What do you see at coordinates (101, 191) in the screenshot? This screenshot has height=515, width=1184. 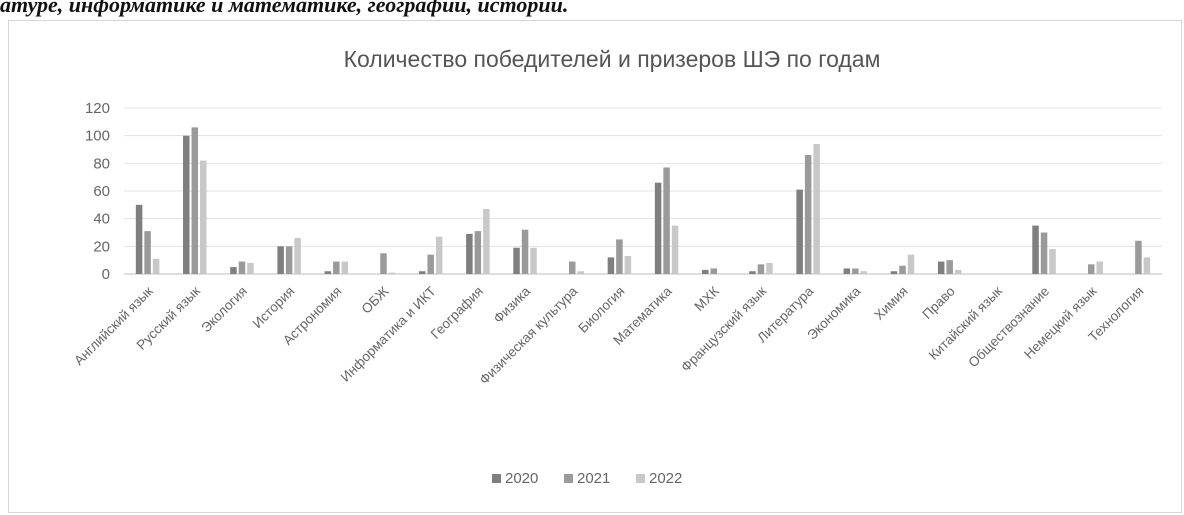 I see `y-tick-label: 60` at bounding box center [101, 191].